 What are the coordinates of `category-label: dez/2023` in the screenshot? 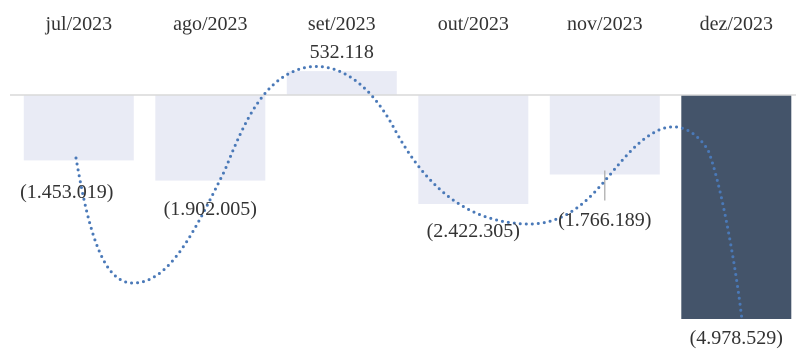 It's located at (736, 24).